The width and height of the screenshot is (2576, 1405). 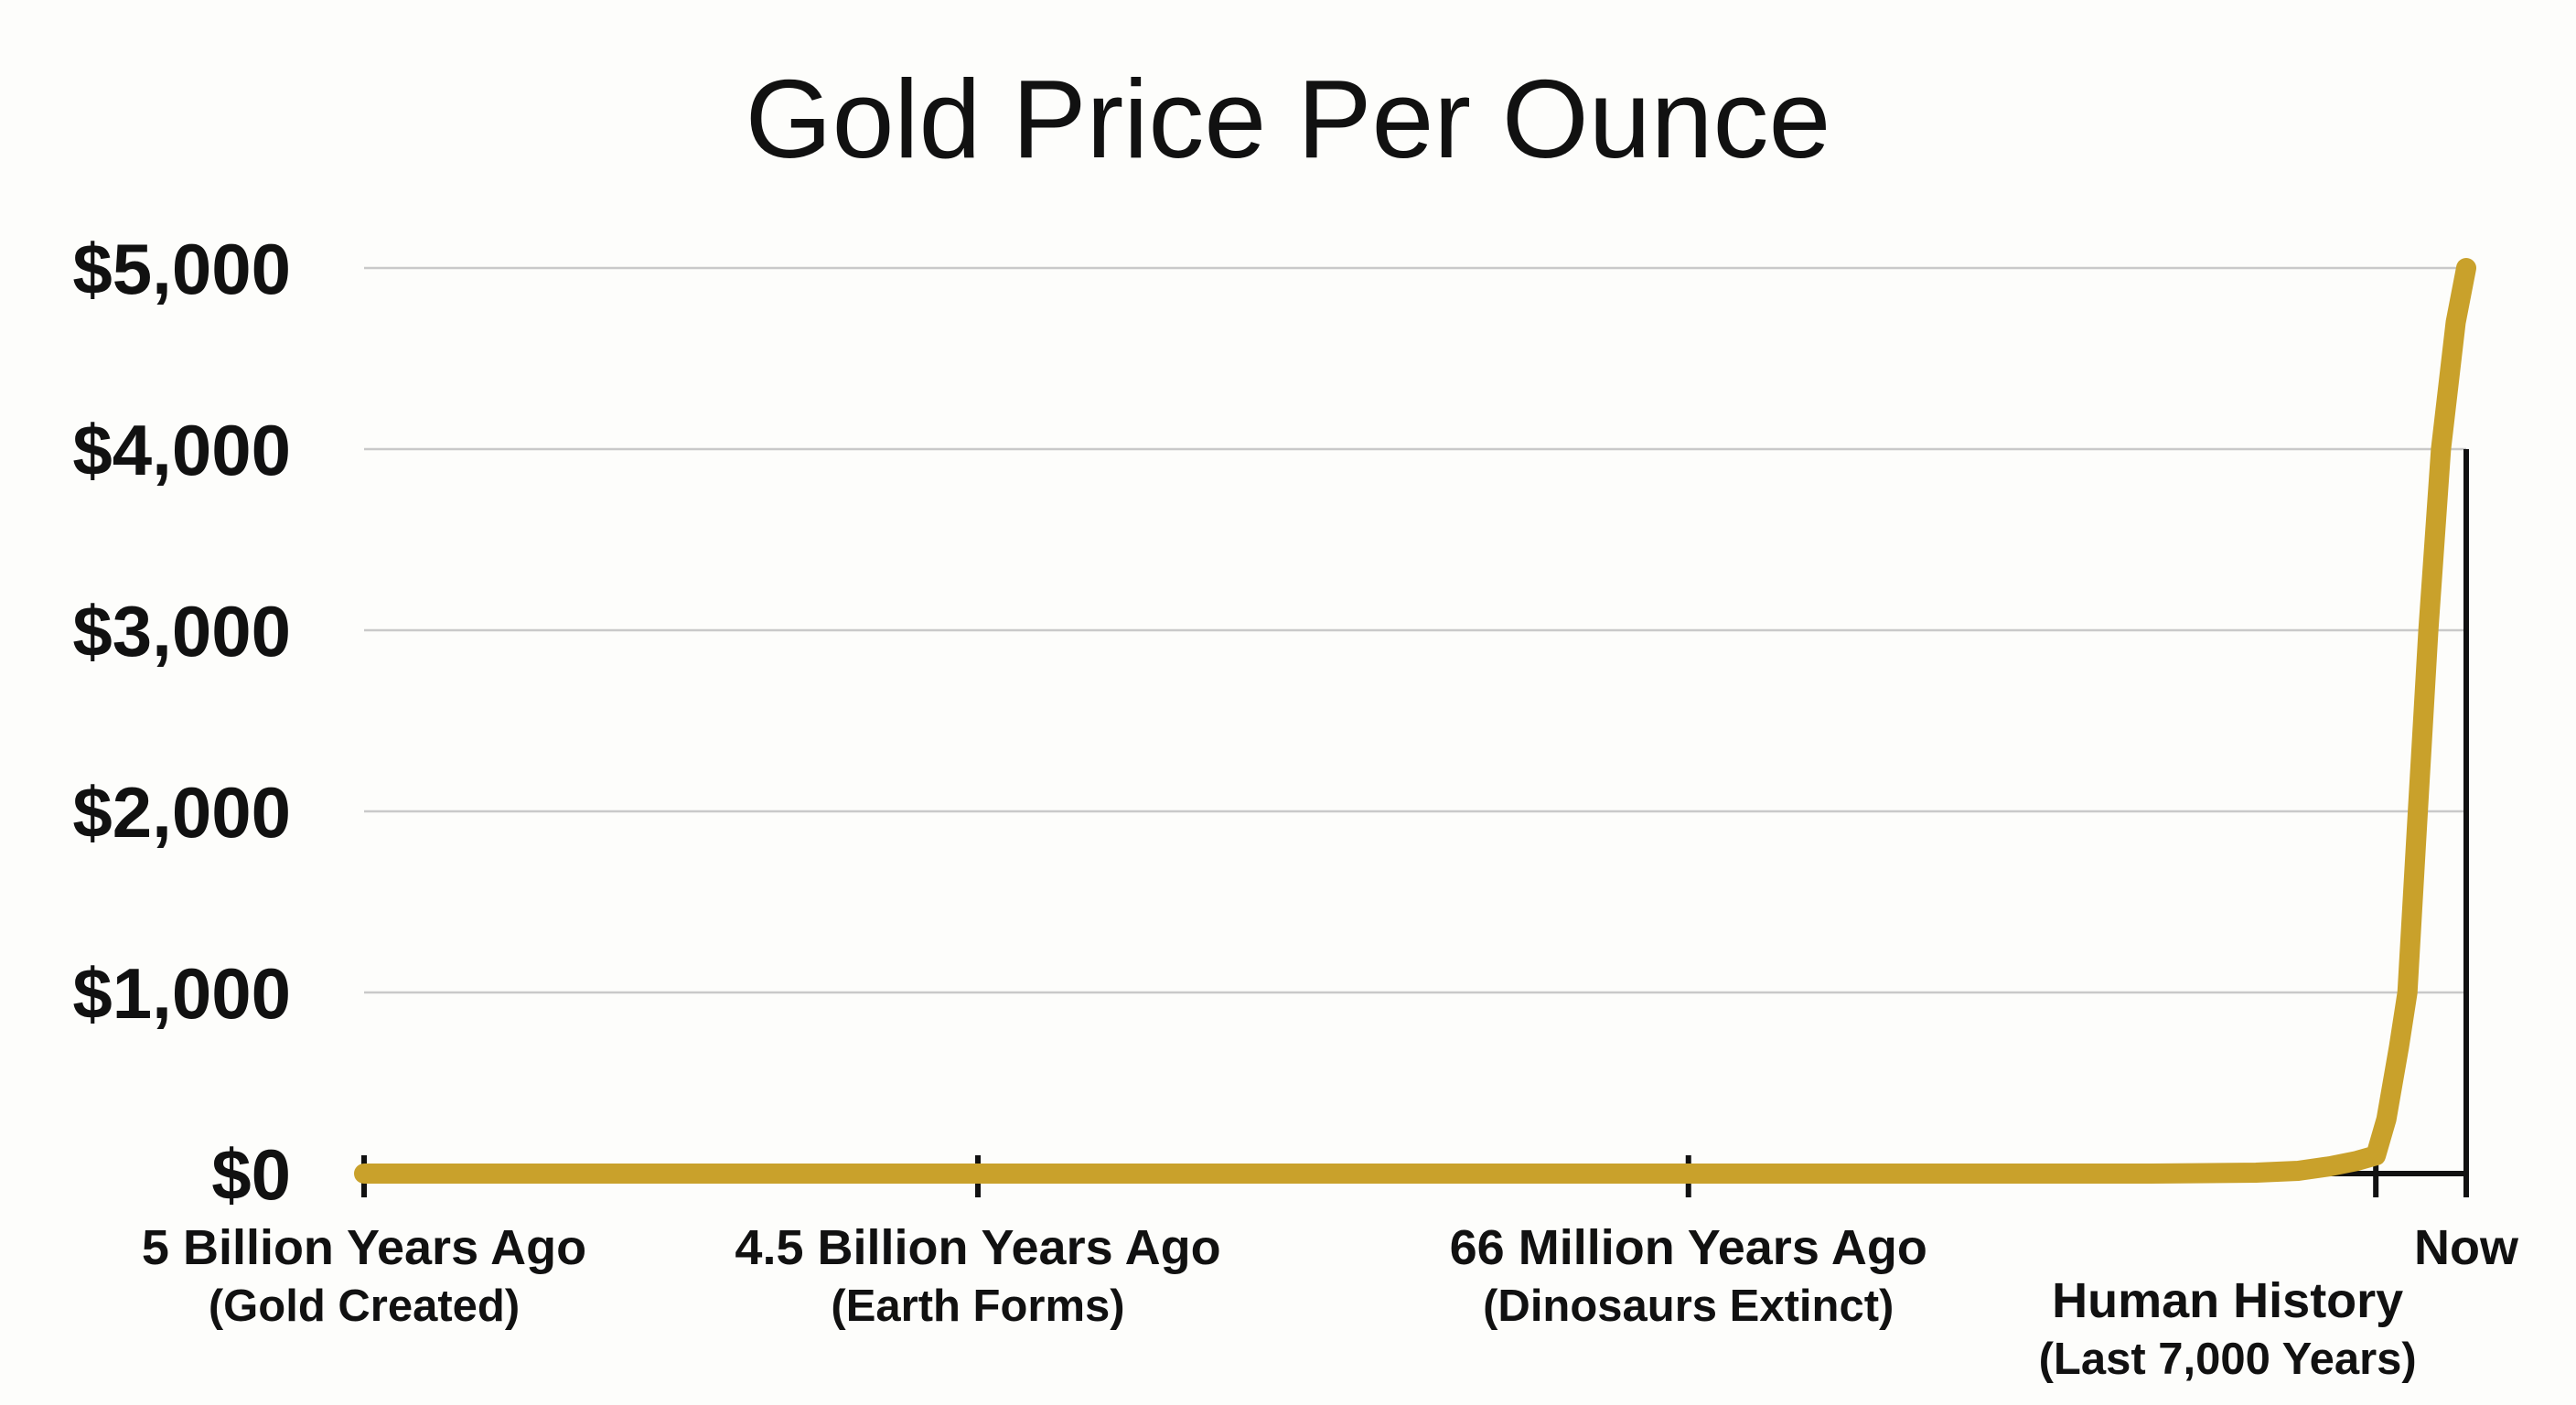 What do you see at coordinates (2467, 1247) in the screenshot?
I see `x-tick-label: Now` at bounding box center [2467, 1247].